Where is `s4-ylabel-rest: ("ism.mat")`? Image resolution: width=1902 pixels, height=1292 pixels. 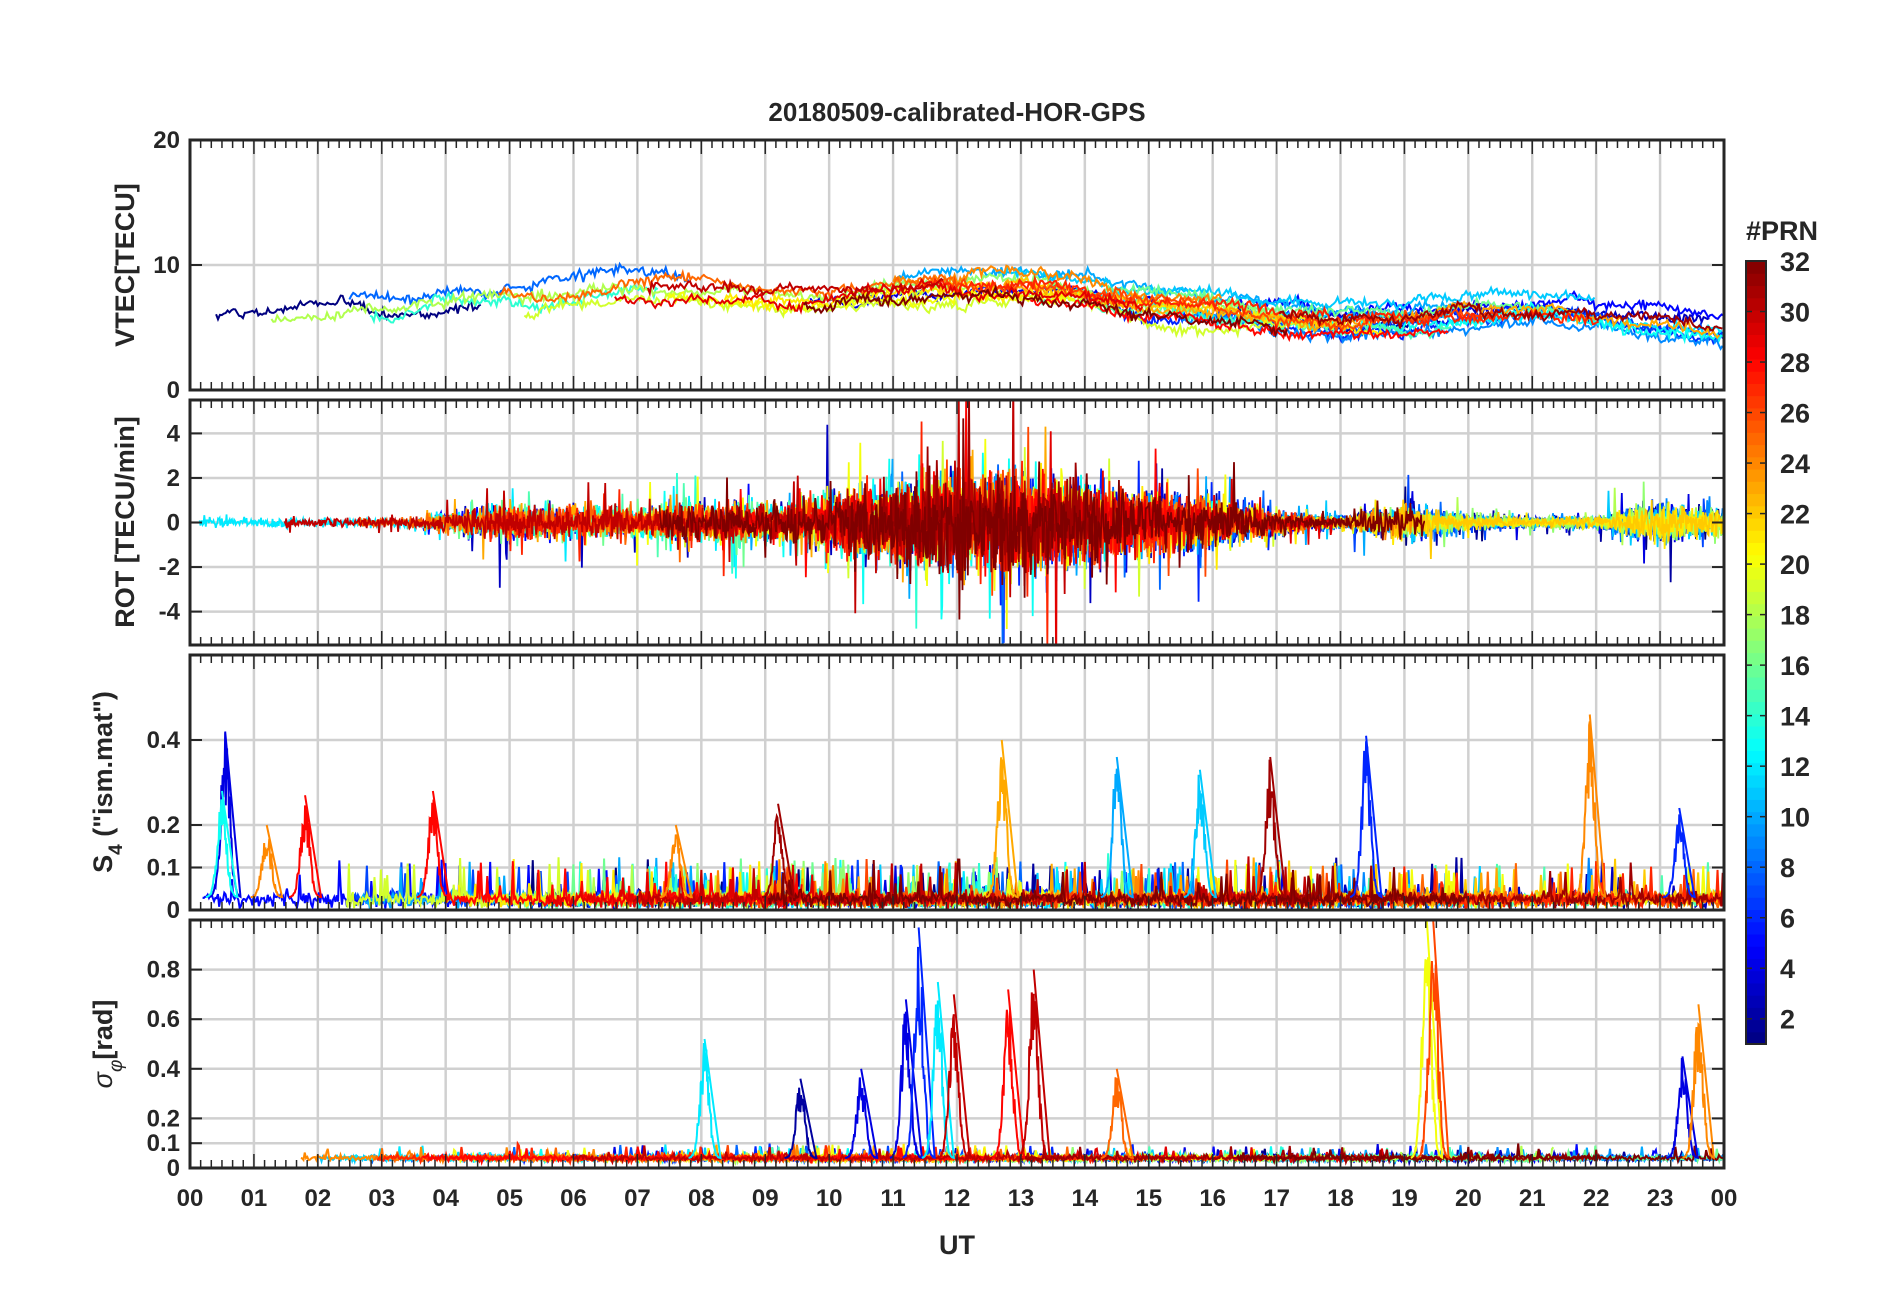 s4-ylabel-rest: ("ism.mat") is located at coordinates (103, 767).